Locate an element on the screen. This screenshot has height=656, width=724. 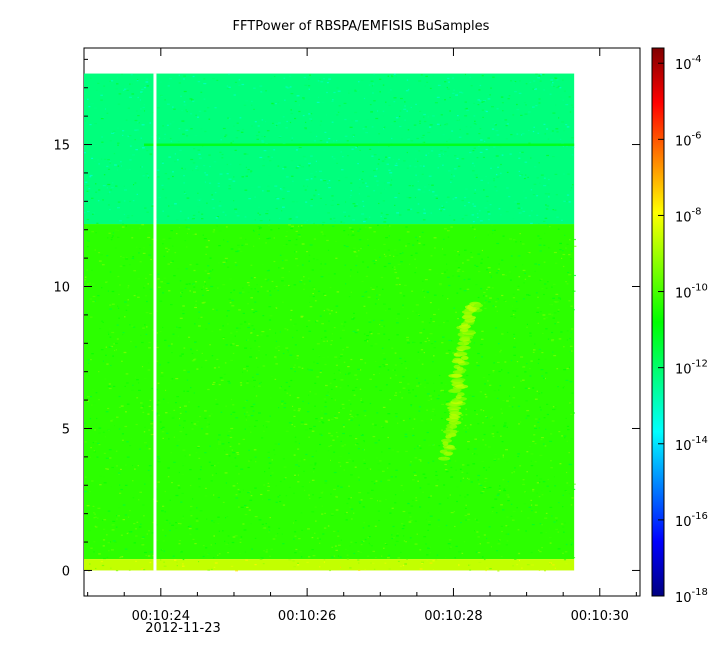
colorbar-tick-label: 10⁻¹⁸ is located at coordinates (691, 596).